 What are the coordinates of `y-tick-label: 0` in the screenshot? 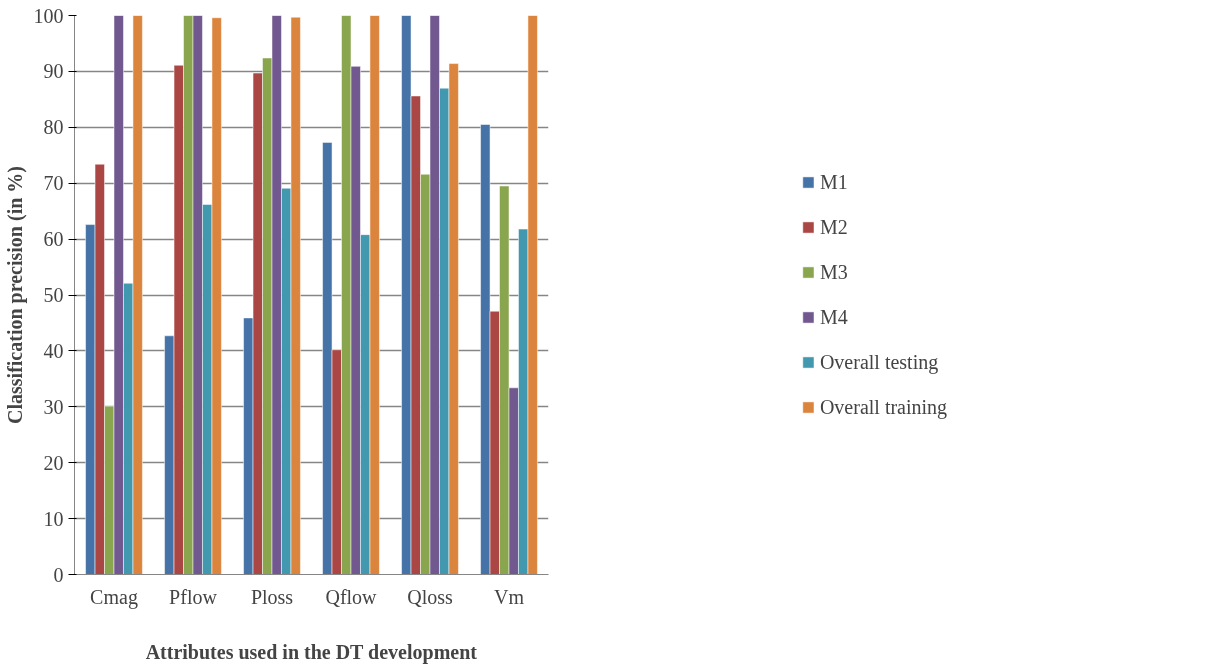 It's located at (58, 574).